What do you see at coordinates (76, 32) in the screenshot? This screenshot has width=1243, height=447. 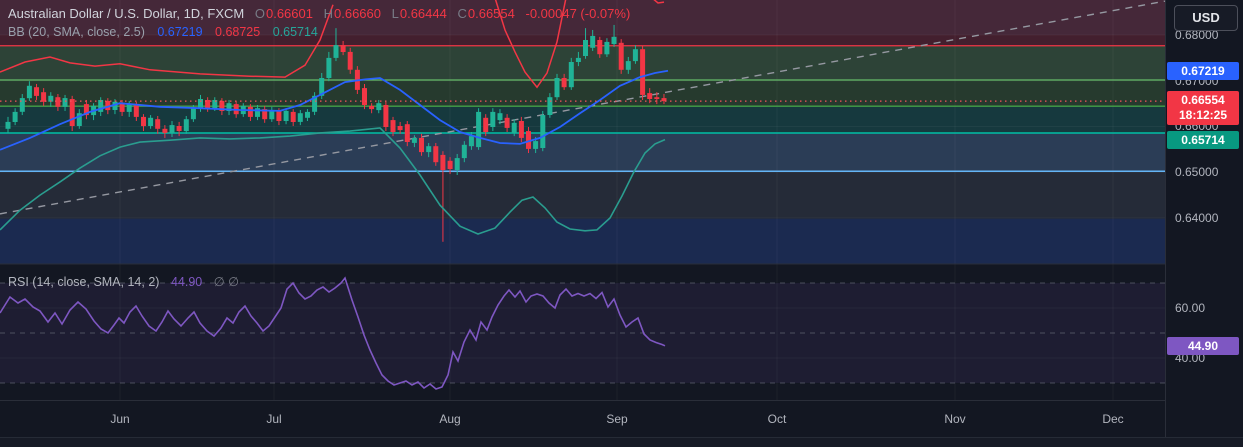 I see `bb-indicator-label: BB (20, SMA, close, 2.5)` at bounding box center [76, 32].